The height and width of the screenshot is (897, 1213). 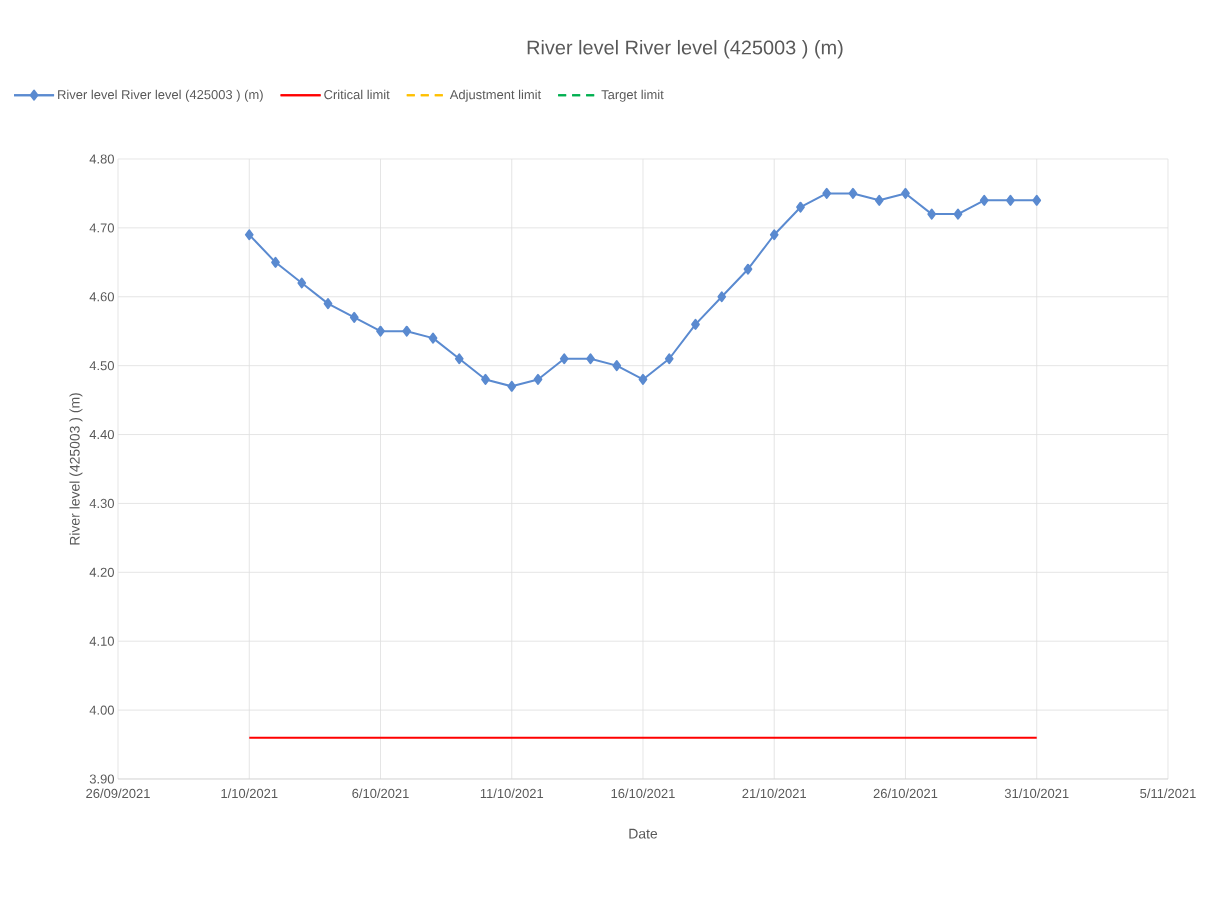 I want to click on y-axis-title: River level (425003 ) (m), so click(x=76, y=469).